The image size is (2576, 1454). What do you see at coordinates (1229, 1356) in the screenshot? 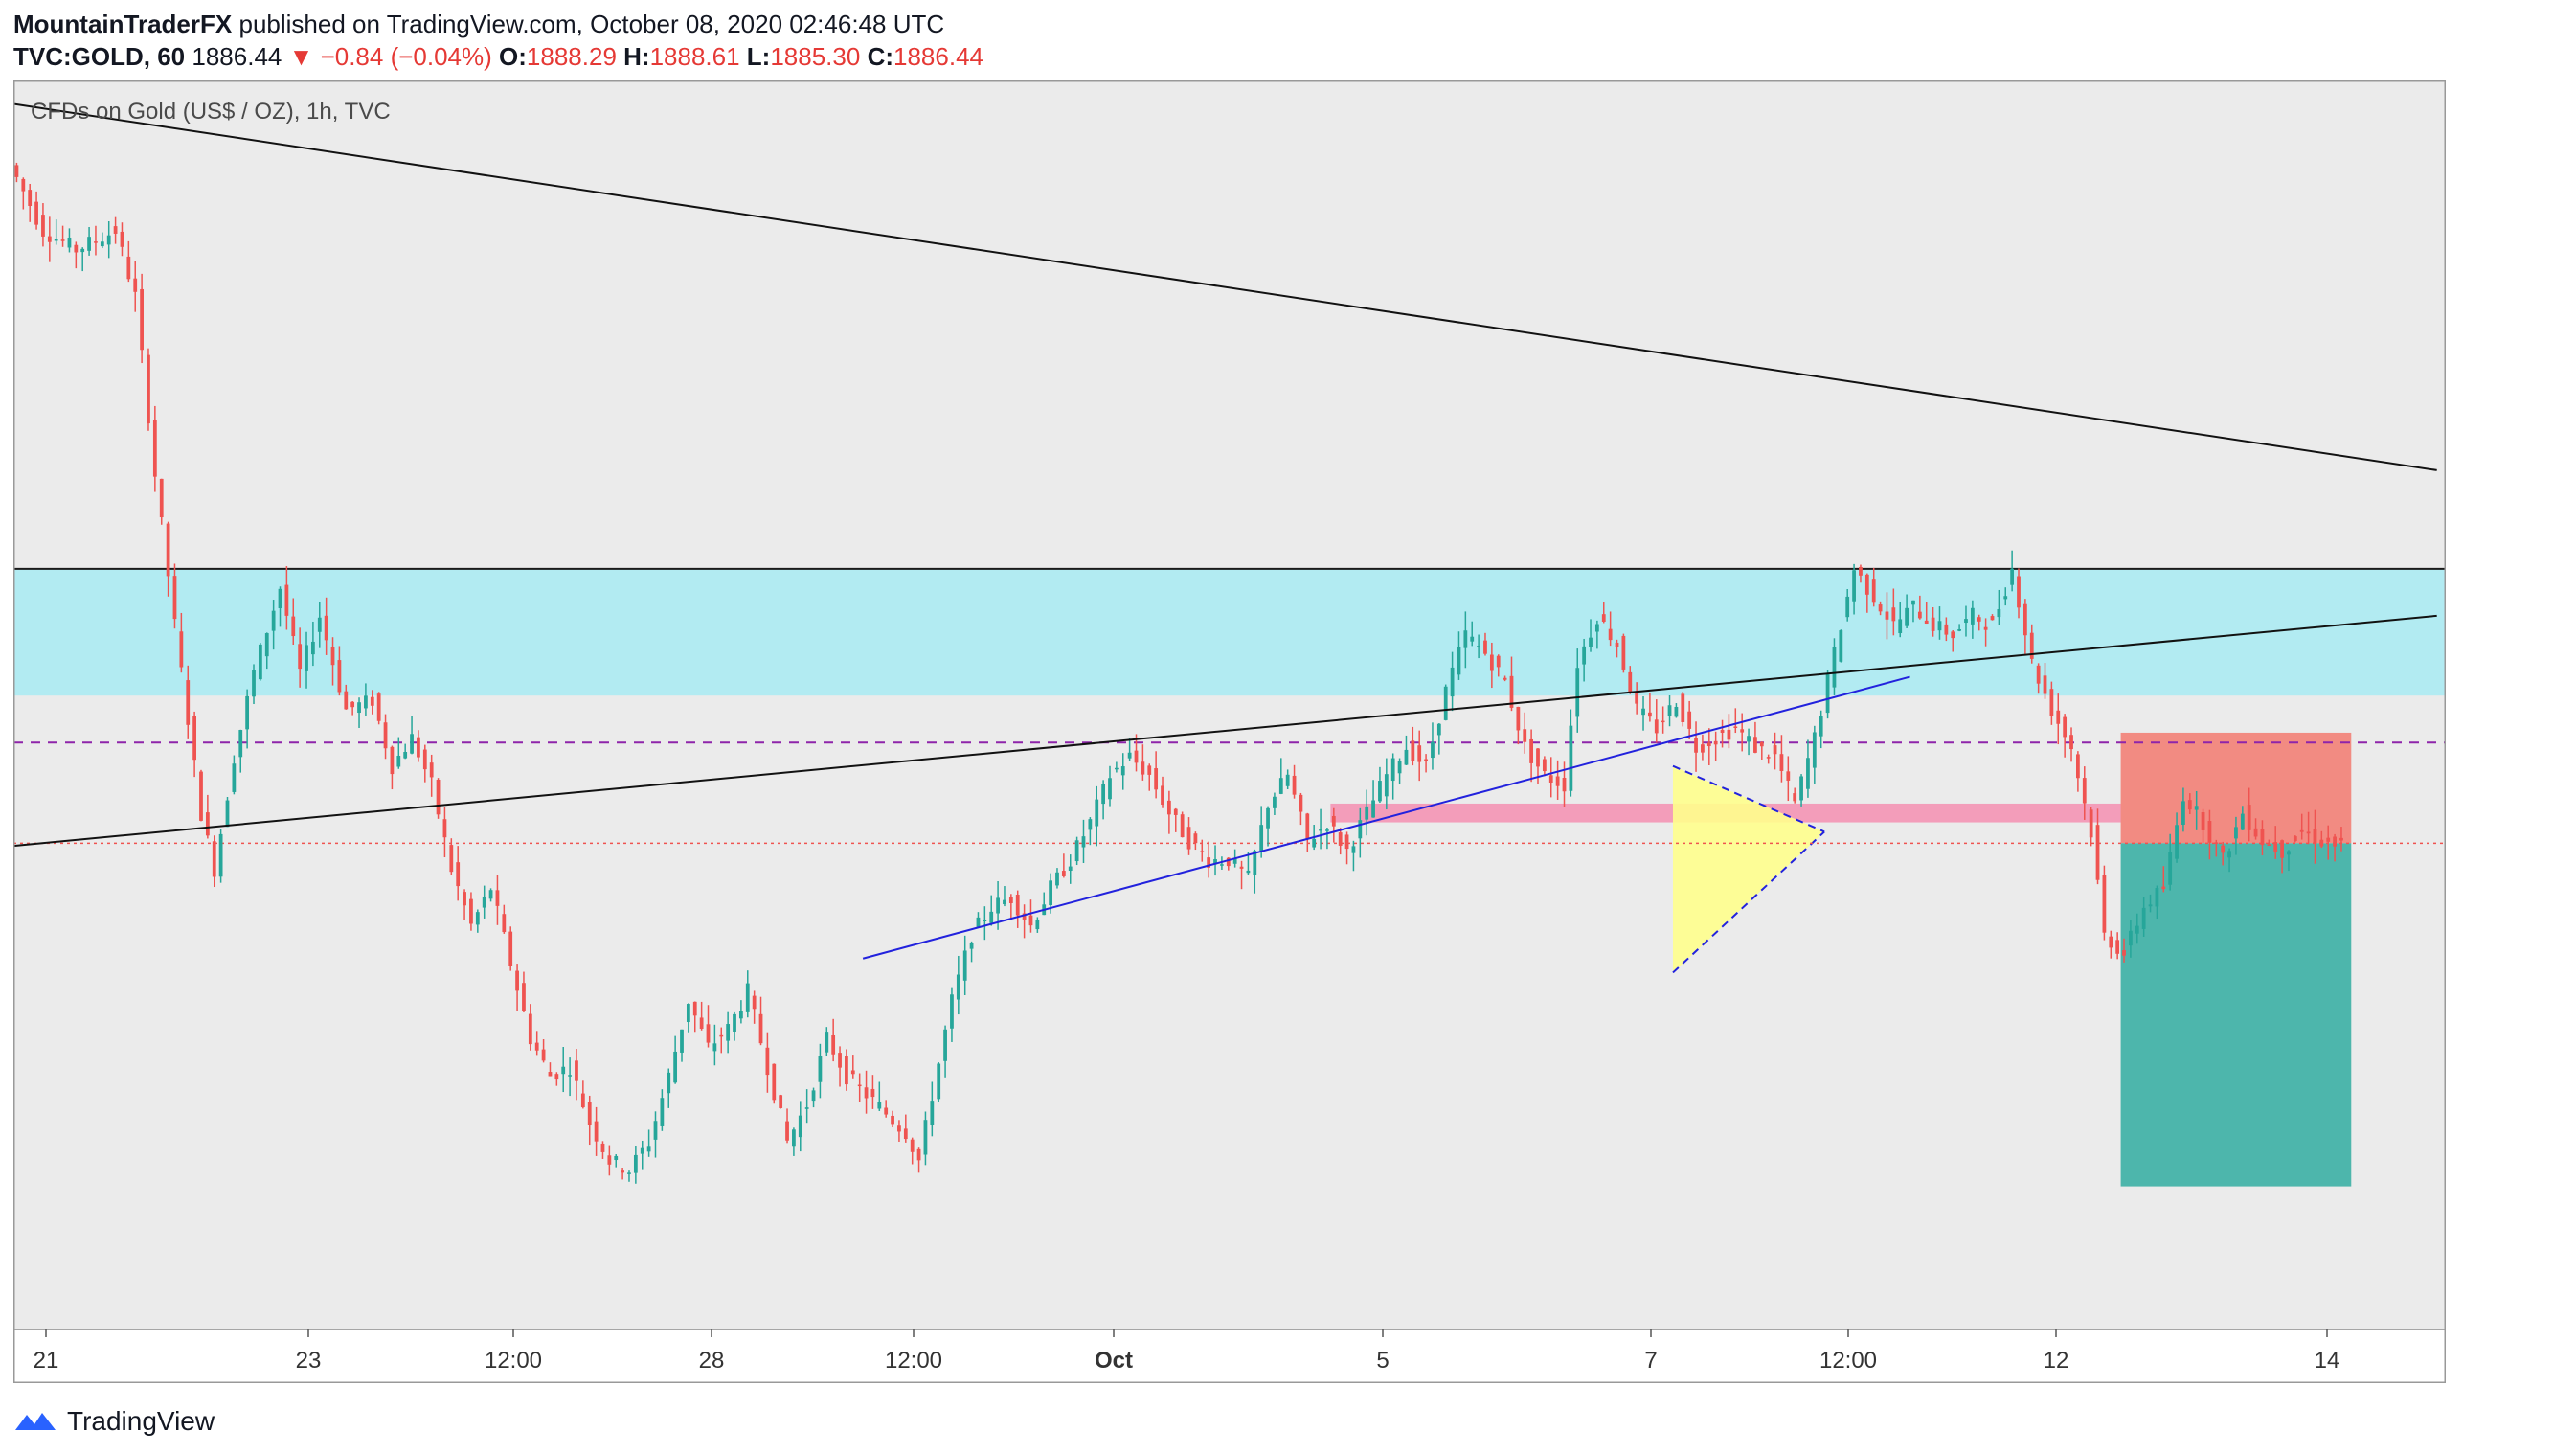
I see `time-axis` at bounding box center [1229, 1356].